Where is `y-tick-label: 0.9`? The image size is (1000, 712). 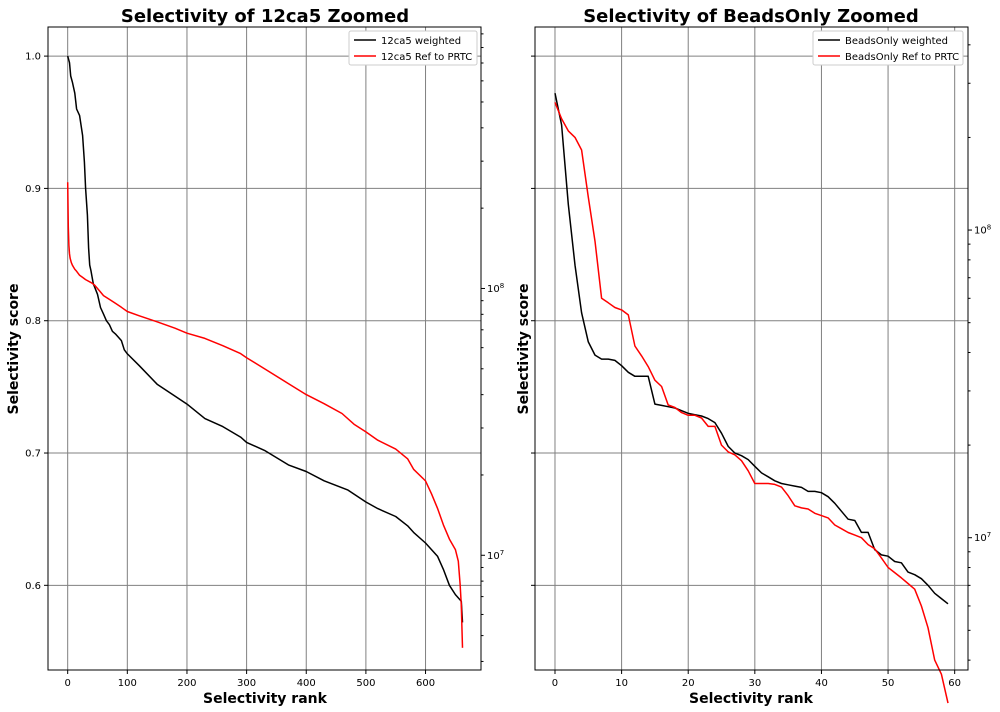
y-tick-label: 0.9 is located at coordinates (33, 189).